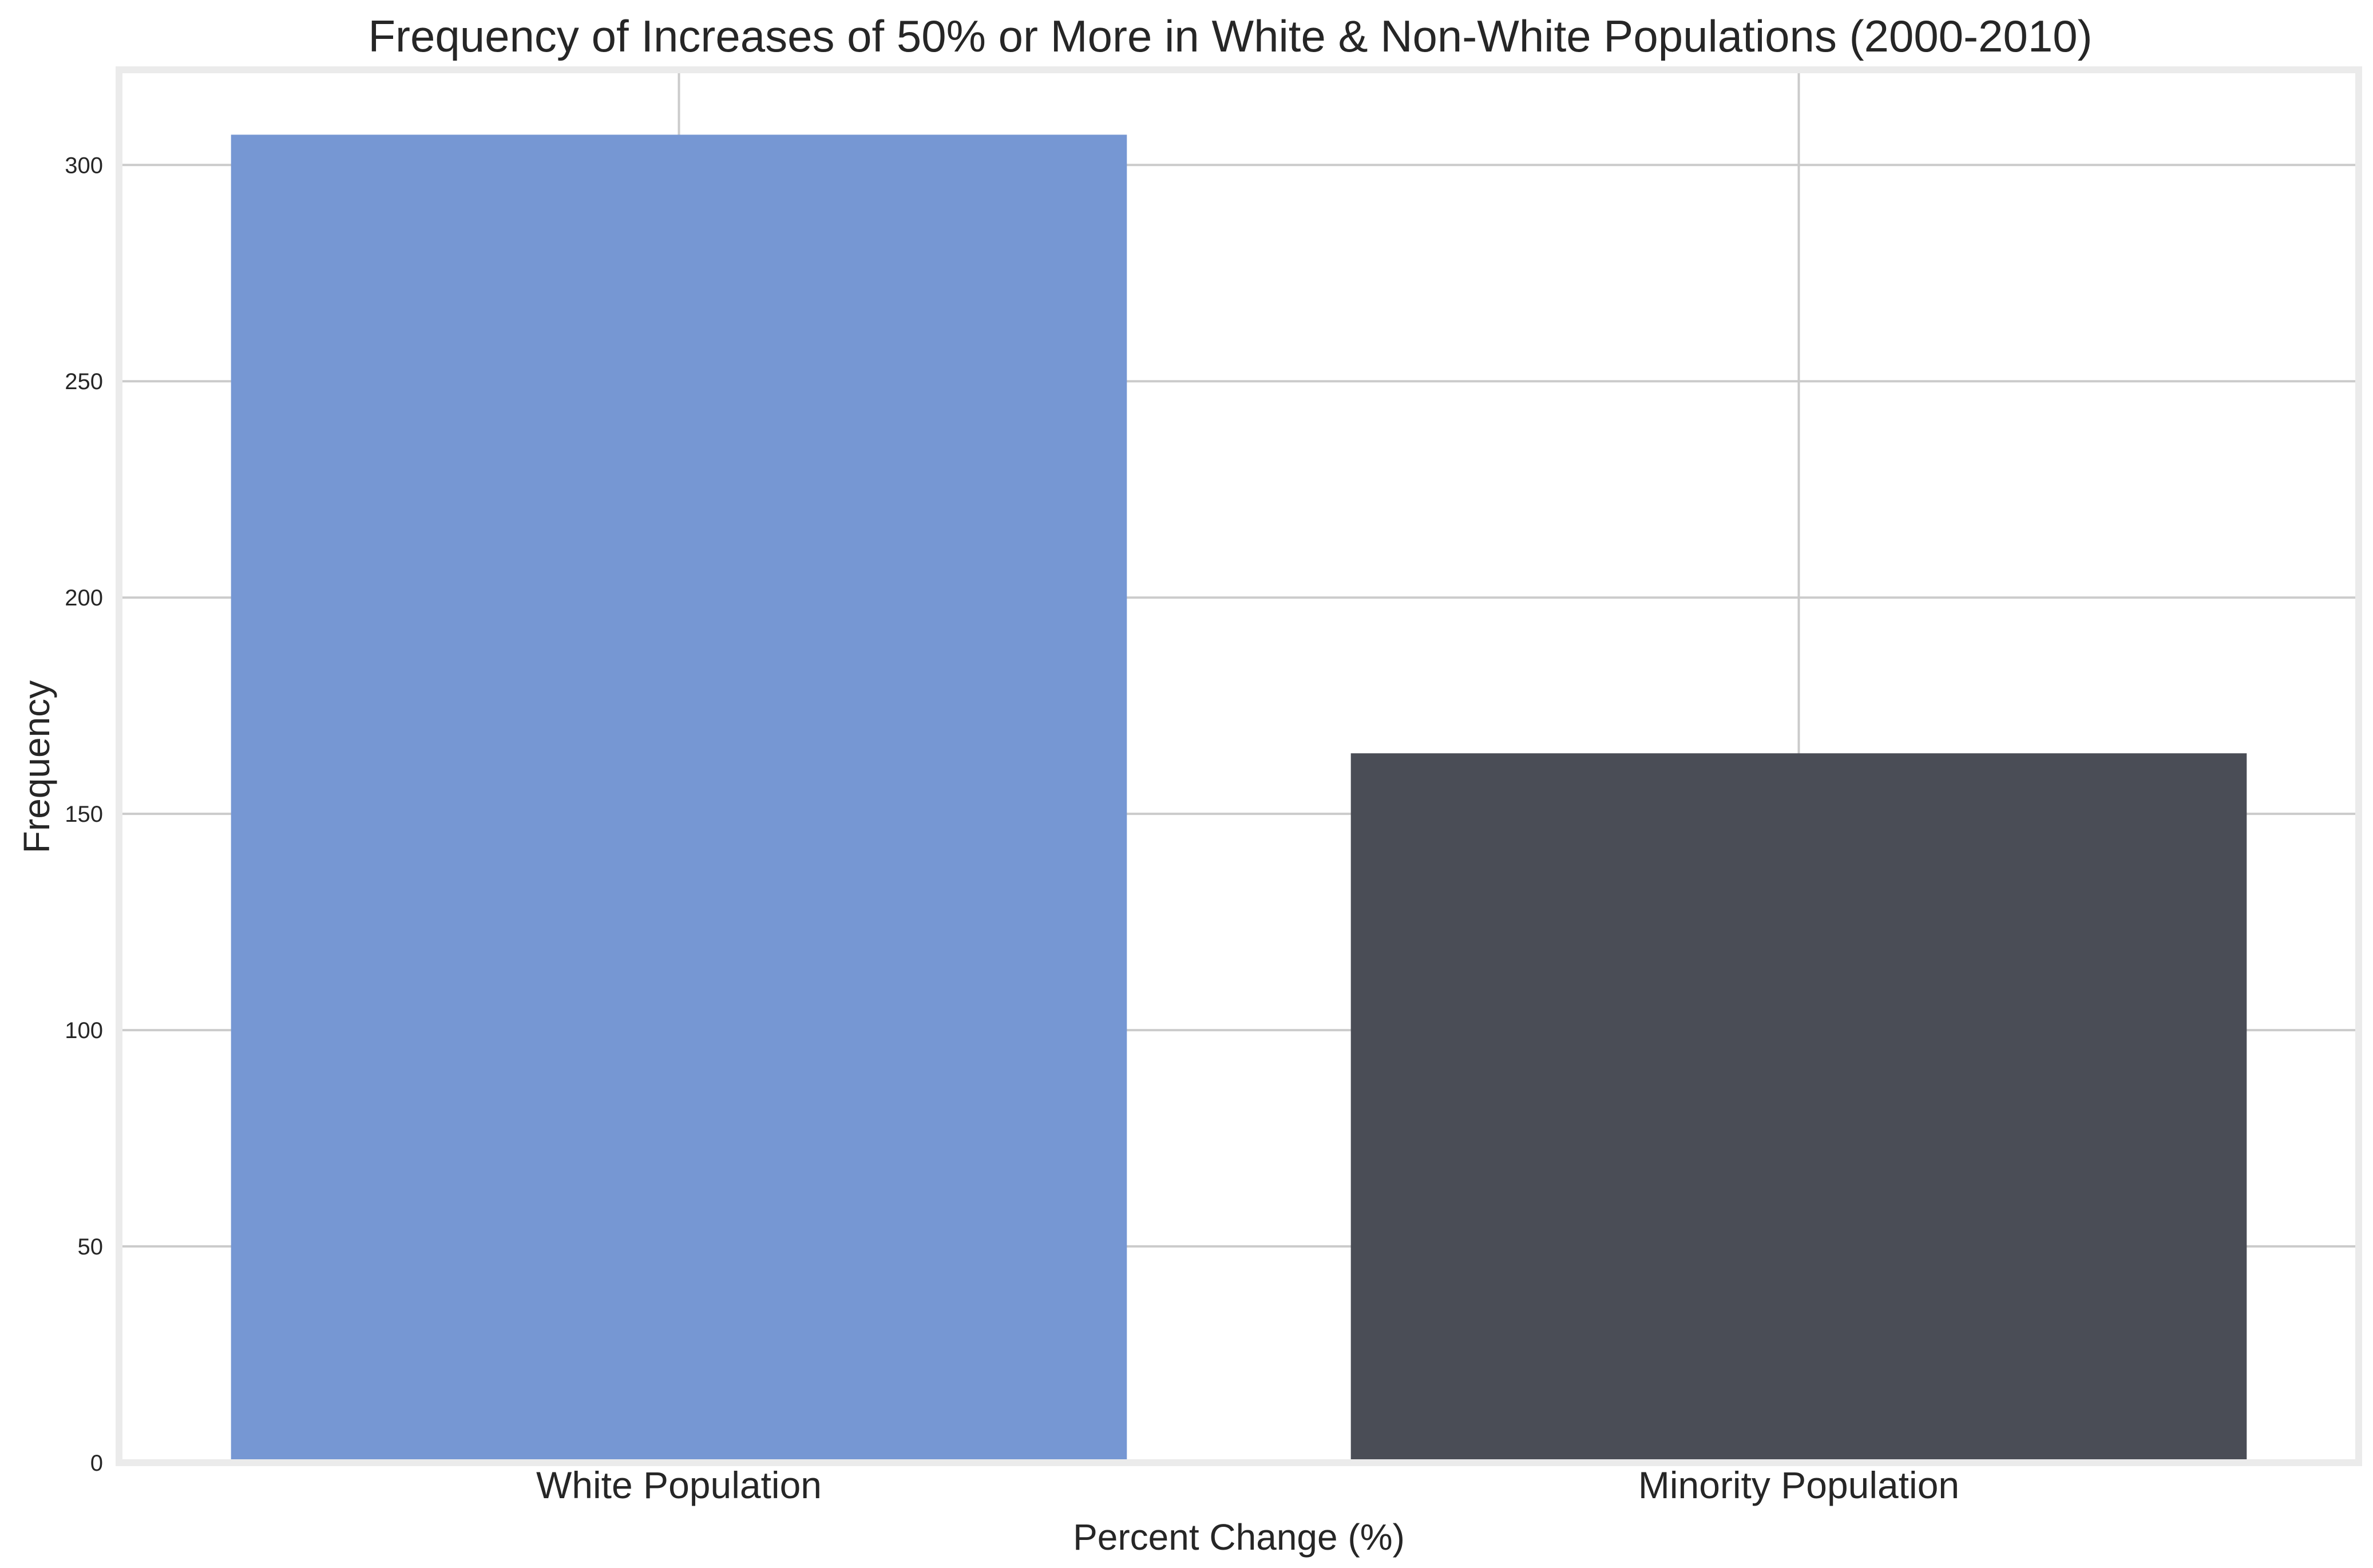  Describe the element at coordinates (36, 766) in the screenshot. I see `y-axis-label: Frequency` at that location.